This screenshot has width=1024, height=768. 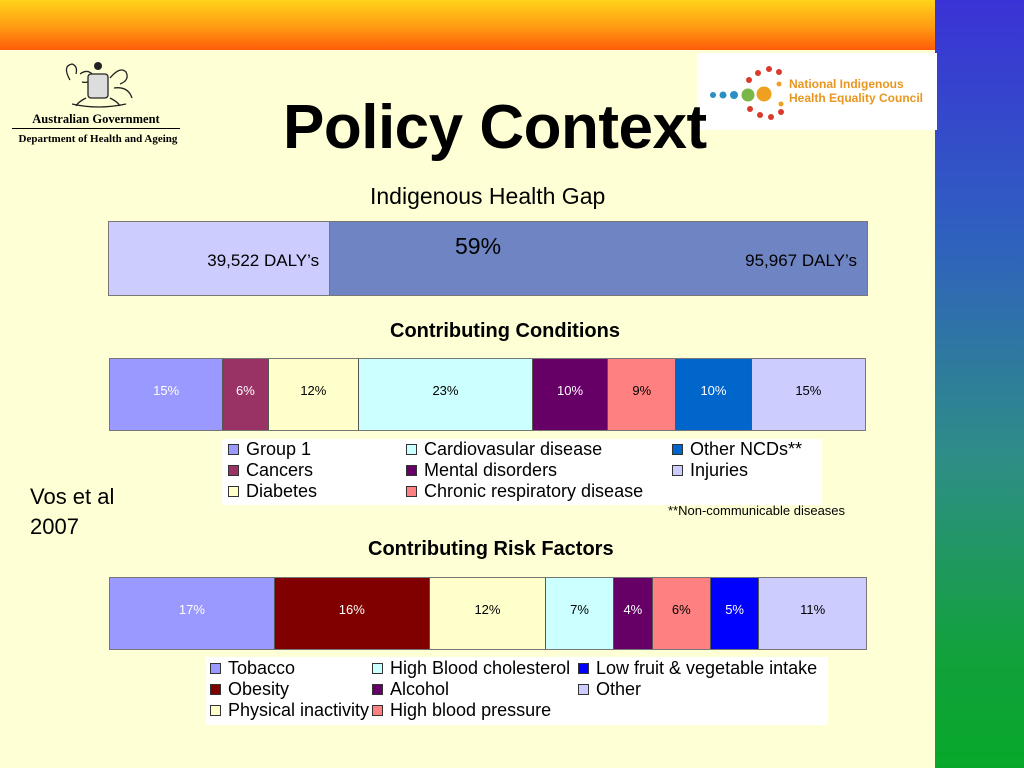 I want to click on legend-item: Cancers, so click(x=270, y=470).